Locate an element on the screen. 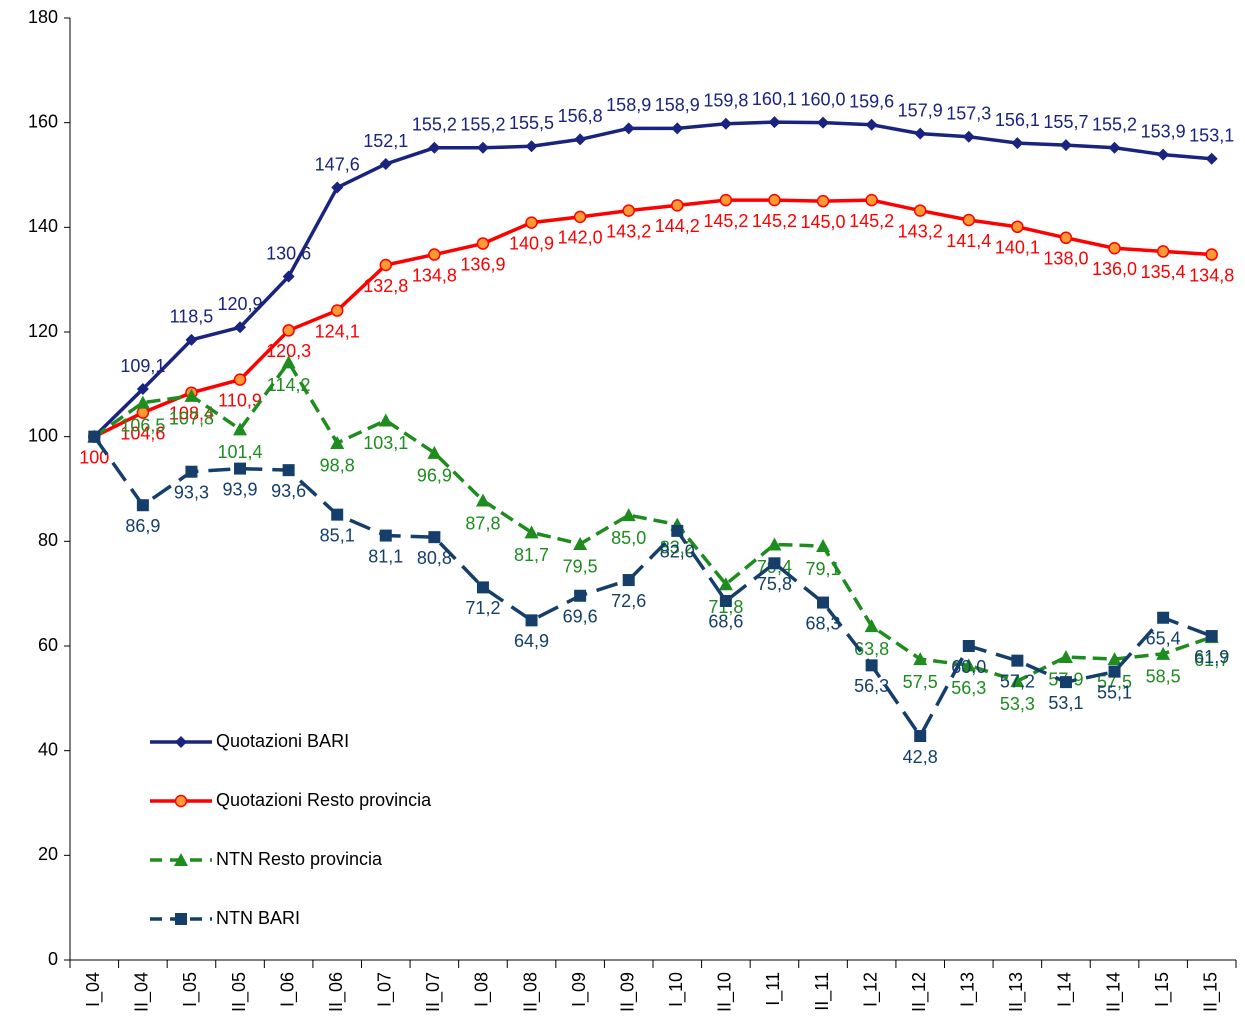  data-label: 135,4 is located at coordinates (1163, 272).